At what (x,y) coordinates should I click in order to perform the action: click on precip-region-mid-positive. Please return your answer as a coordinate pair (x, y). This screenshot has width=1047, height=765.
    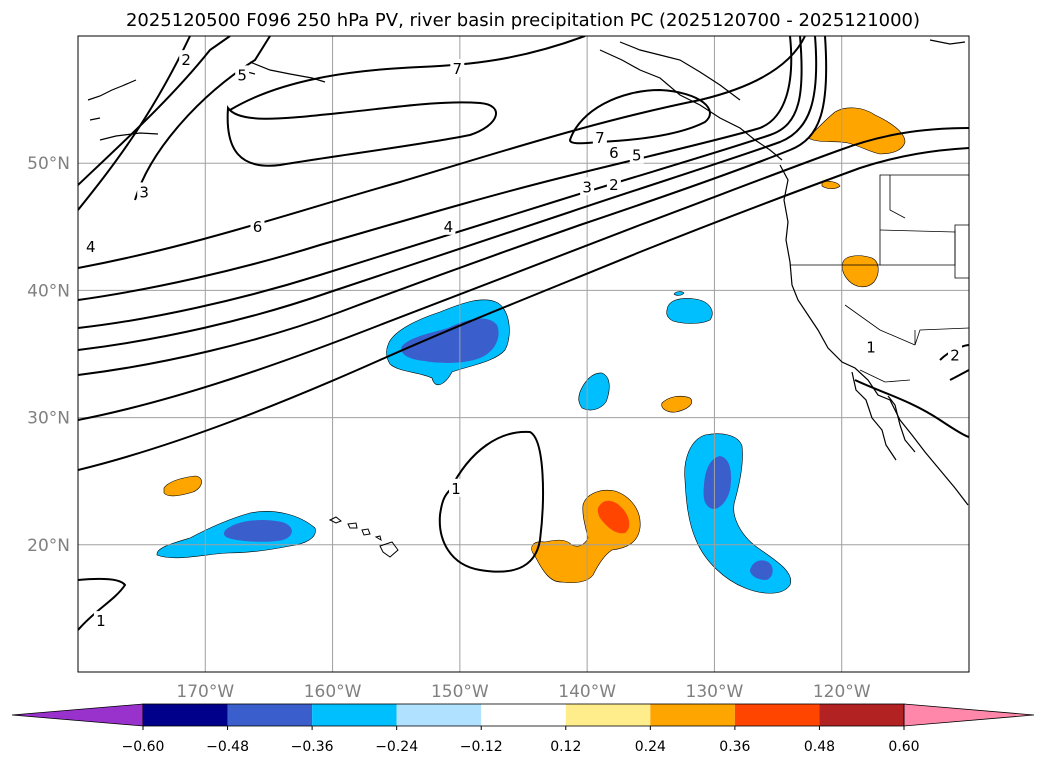
    Looking at the image, I should click on (677, 404).